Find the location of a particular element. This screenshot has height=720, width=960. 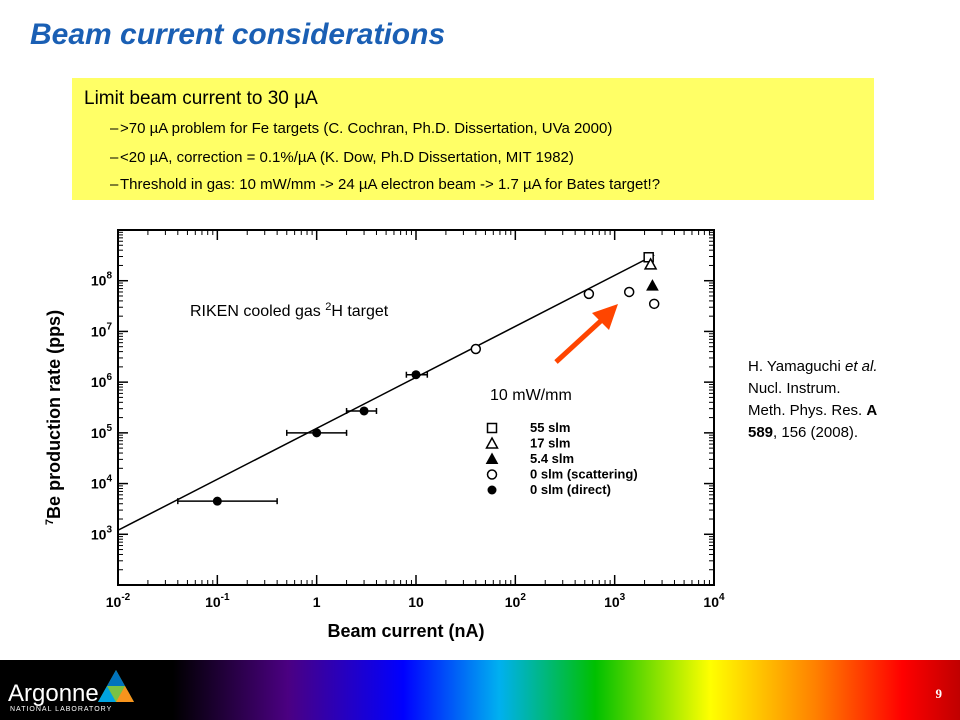

x-tick-label: 1 is located at coordinates (317, 602).